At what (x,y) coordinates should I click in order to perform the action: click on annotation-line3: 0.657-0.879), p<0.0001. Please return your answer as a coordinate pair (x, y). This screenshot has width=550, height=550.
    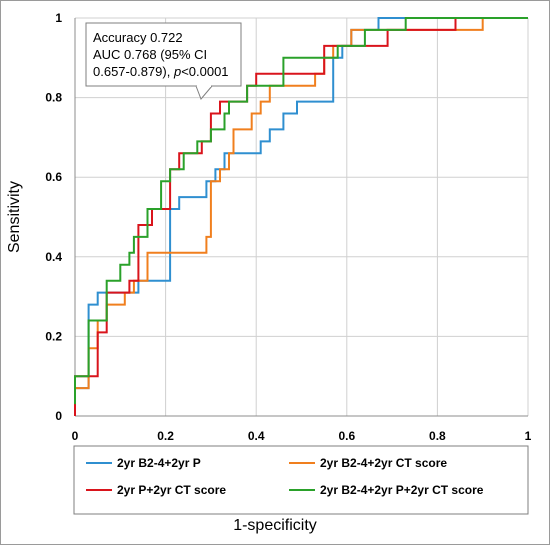
    Looking at the image, I should click on (161, 71).